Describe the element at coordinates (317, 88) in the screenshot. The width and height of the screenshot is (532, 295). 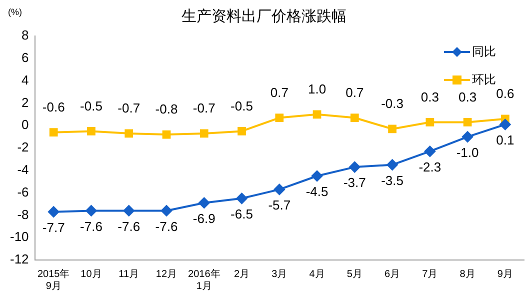
I see `data-label: 1.0` at that location.